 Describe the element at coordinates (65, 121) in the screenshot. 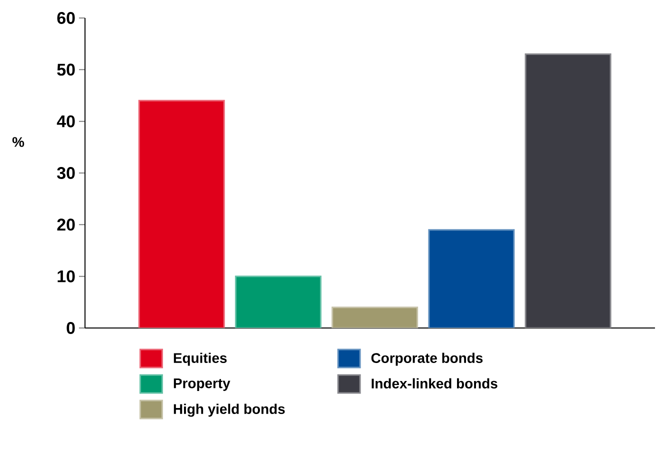

I see `y-tick-label: 40` at that location.